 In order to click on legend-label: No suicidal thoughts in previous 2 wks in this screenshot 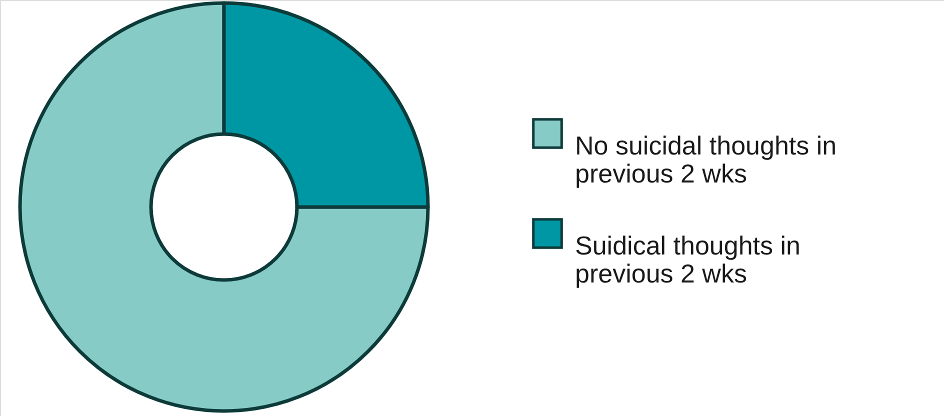, I will do `click(706, 159)`.